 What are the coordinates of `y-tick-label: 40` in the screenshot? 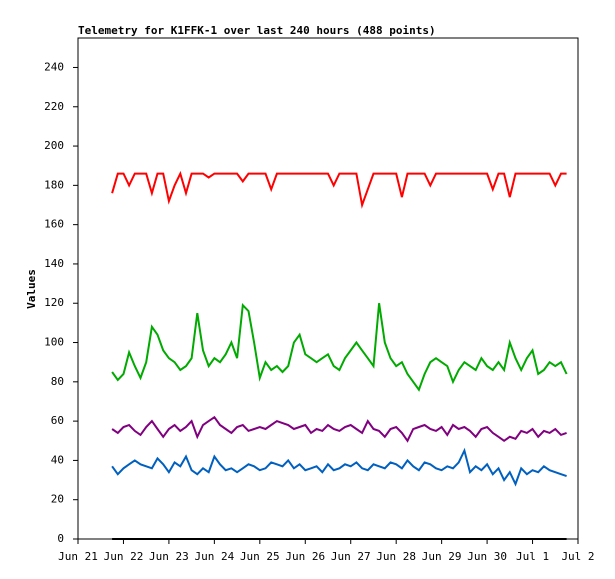 It's located at (57, 459).